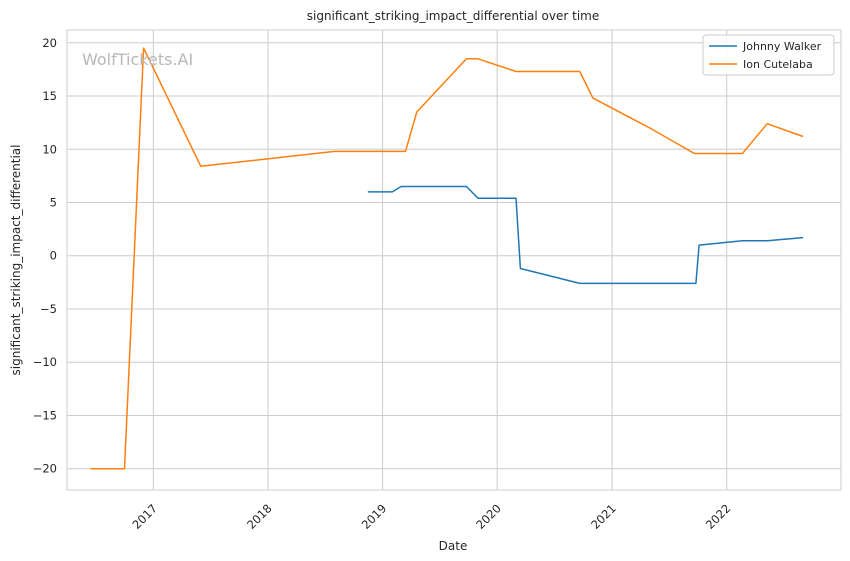 The width and height of the screenshot is (850, 561). I want to click on y-tick-label: −15, so click(45, 415).